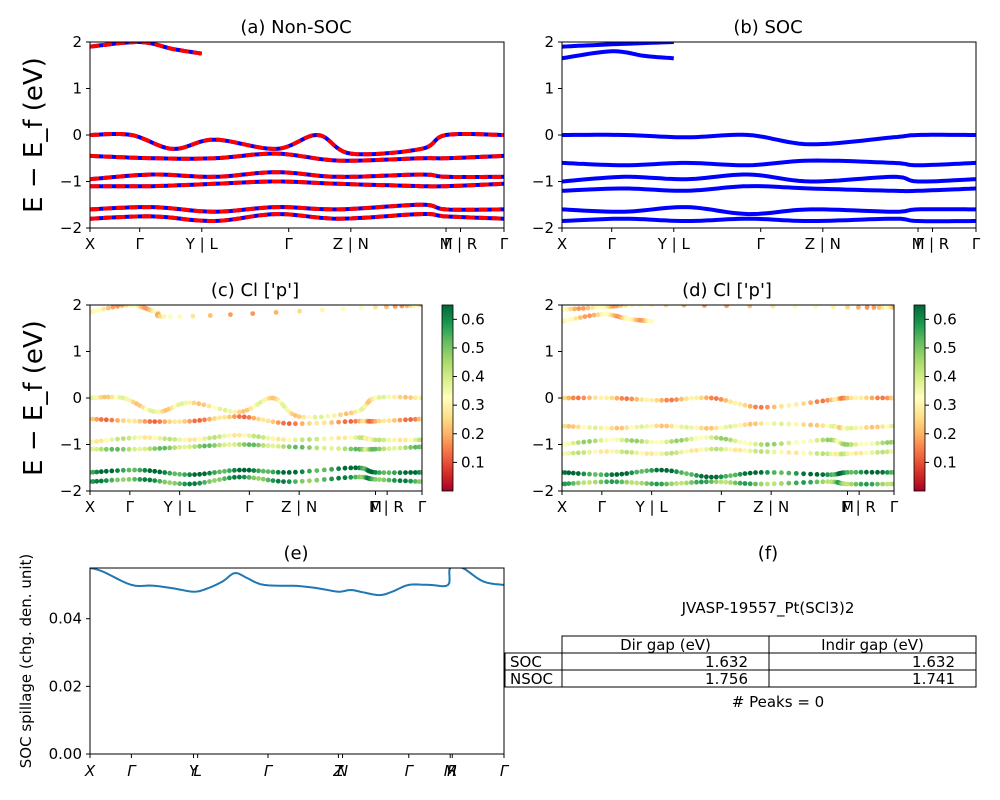 The width and height of the screenshot is (1000, 800). I want to click on table-value: 1.741, so click(933, 679).